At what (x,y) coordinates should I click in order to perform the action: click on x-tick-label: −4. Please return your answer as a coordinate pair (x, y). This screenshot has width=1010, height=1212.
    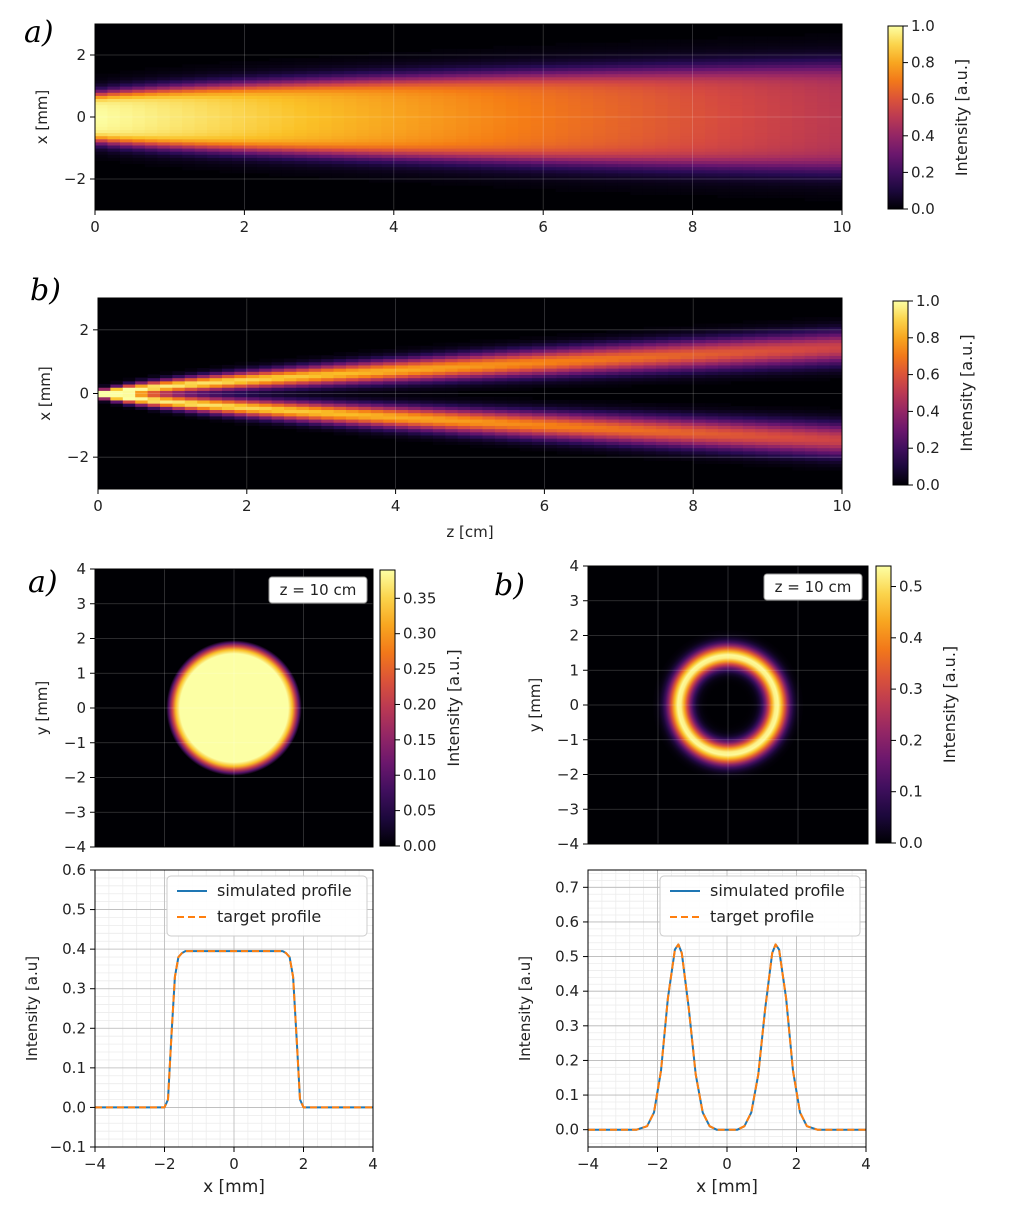
    Looking at the image, I should click on (588, 1164).